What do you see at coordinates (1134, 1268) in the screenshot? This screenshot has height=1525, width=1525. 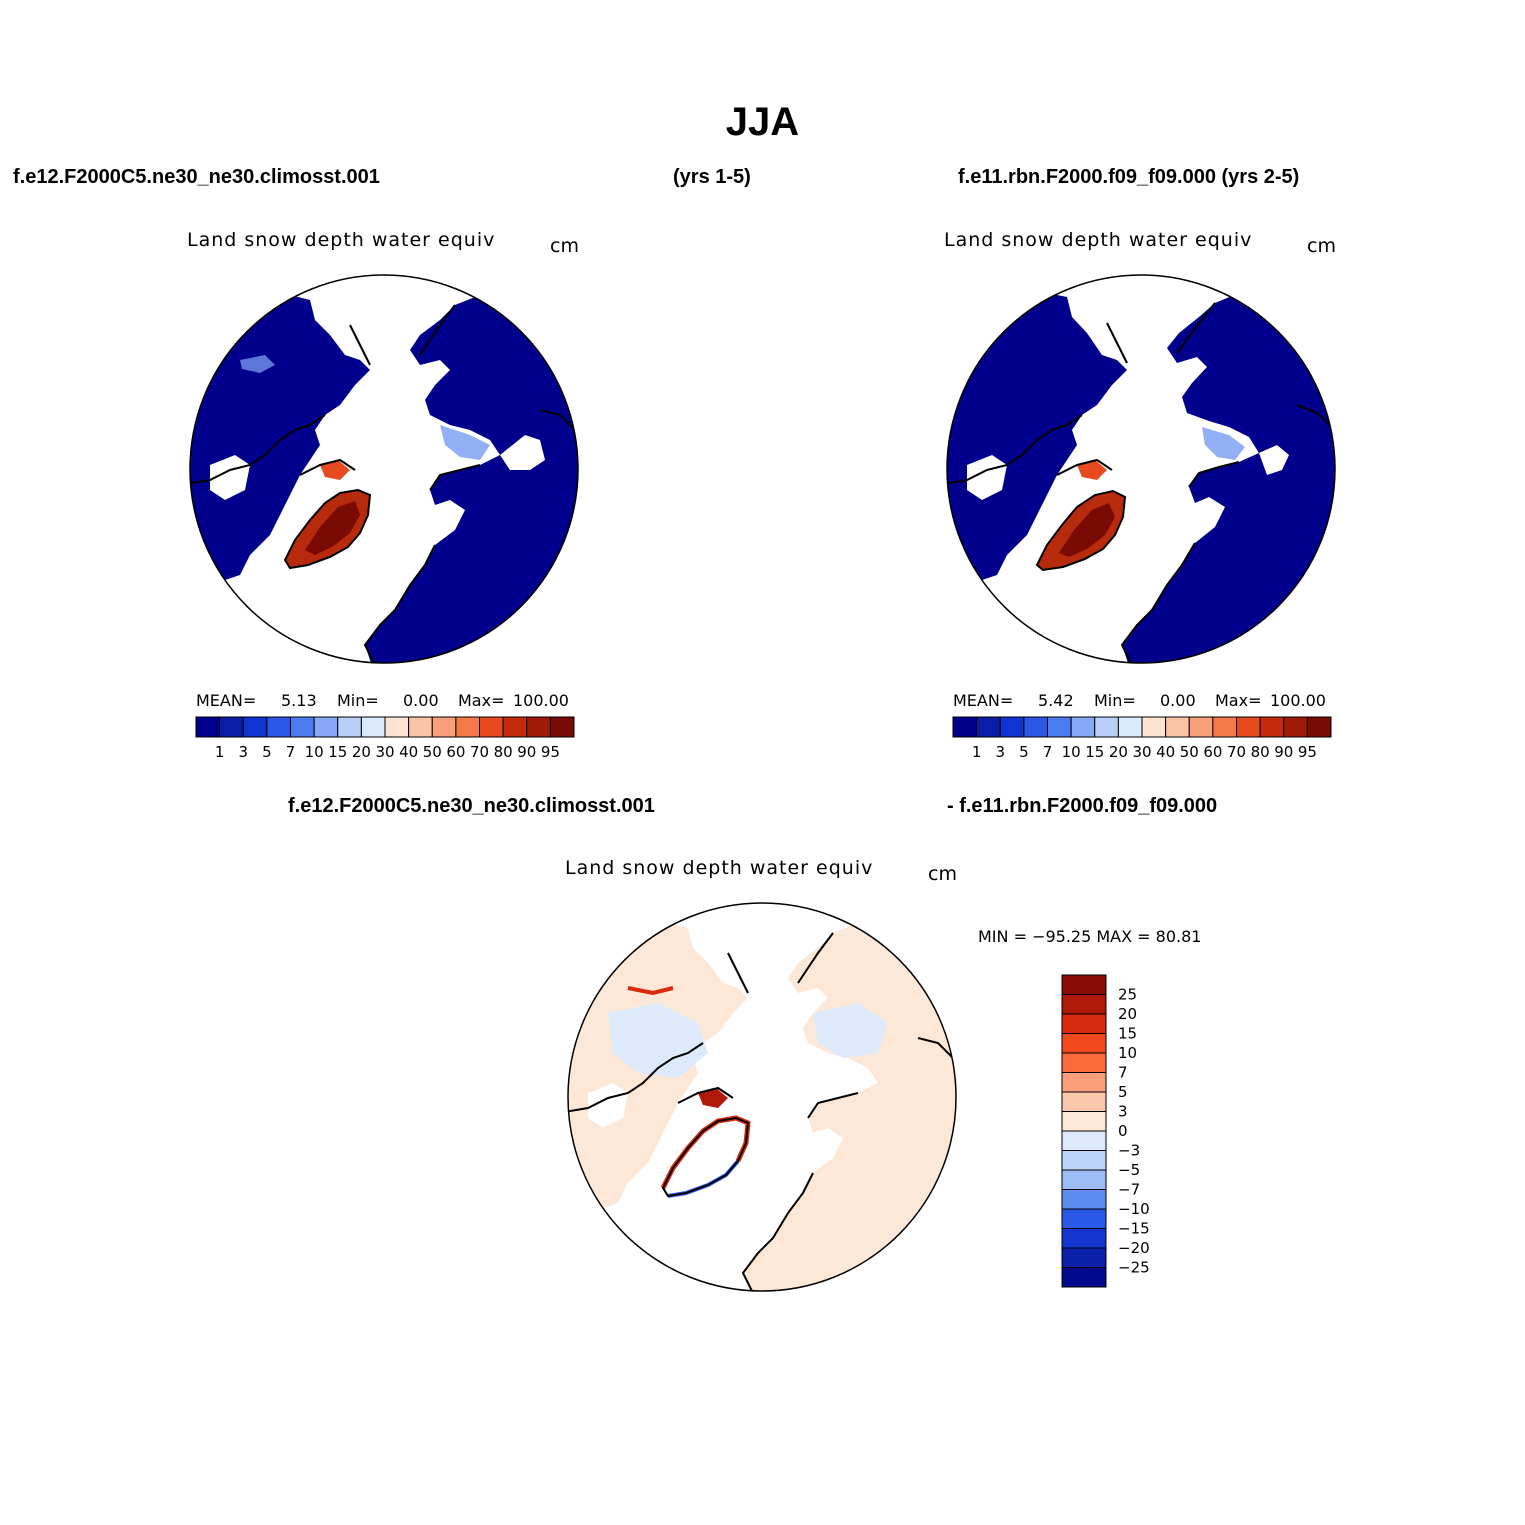 I see `colorbar-tick-label: −25` at bounding box center [1134, 1268].